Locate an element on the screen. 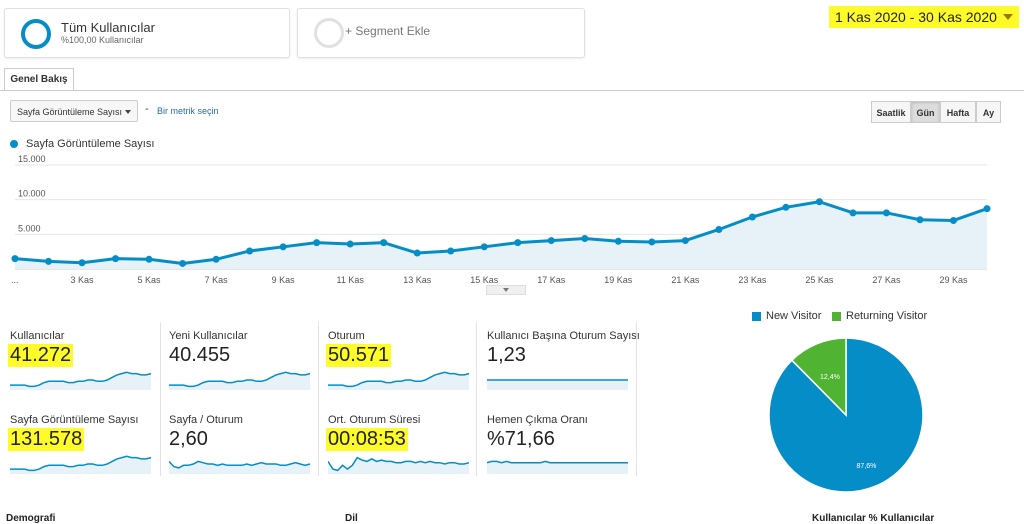 Image resolution: width=1024 pixels, height=524 pixels. granularity-hourly-button: Saatlik is located at coordinates (891, 112).